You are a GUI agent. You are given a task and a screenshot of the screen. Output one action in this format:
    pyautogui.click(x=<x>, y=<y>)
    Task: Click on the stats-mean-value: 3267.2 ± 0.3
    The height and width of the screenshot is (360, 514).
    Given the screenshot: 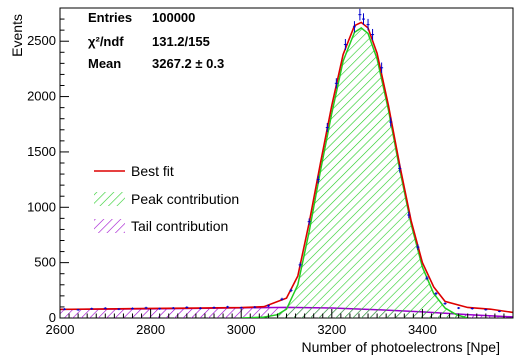 What is the action you would take?
    pyautogui.click(x=188, y=63)
    